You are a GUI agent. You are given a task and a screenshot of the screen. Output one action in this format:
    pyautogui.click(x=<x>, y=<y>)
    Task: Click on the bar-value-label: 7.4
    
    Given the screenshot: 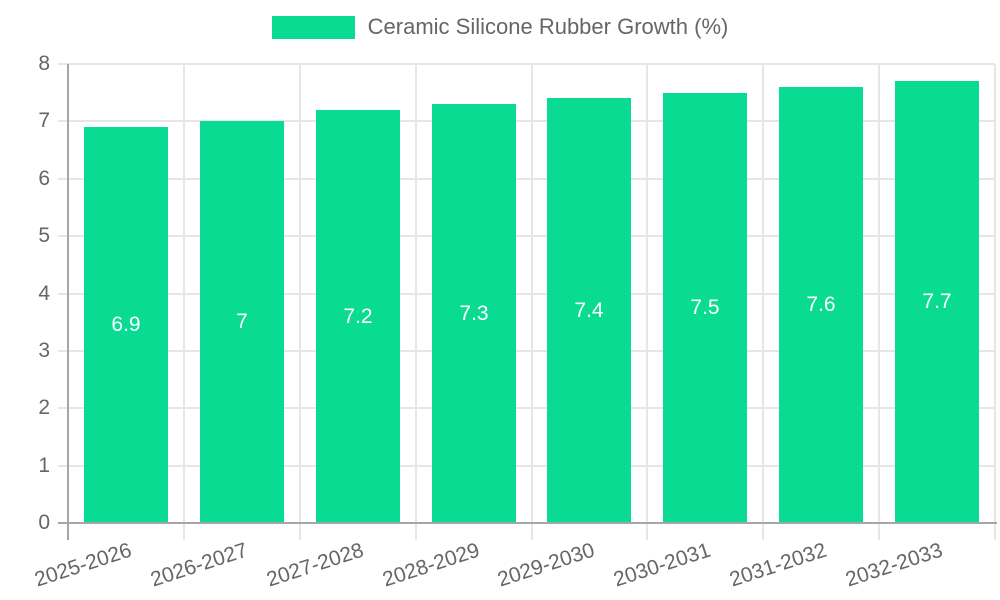 What is the action you would take?
    pyautogui.click(x=589, y=310)
    